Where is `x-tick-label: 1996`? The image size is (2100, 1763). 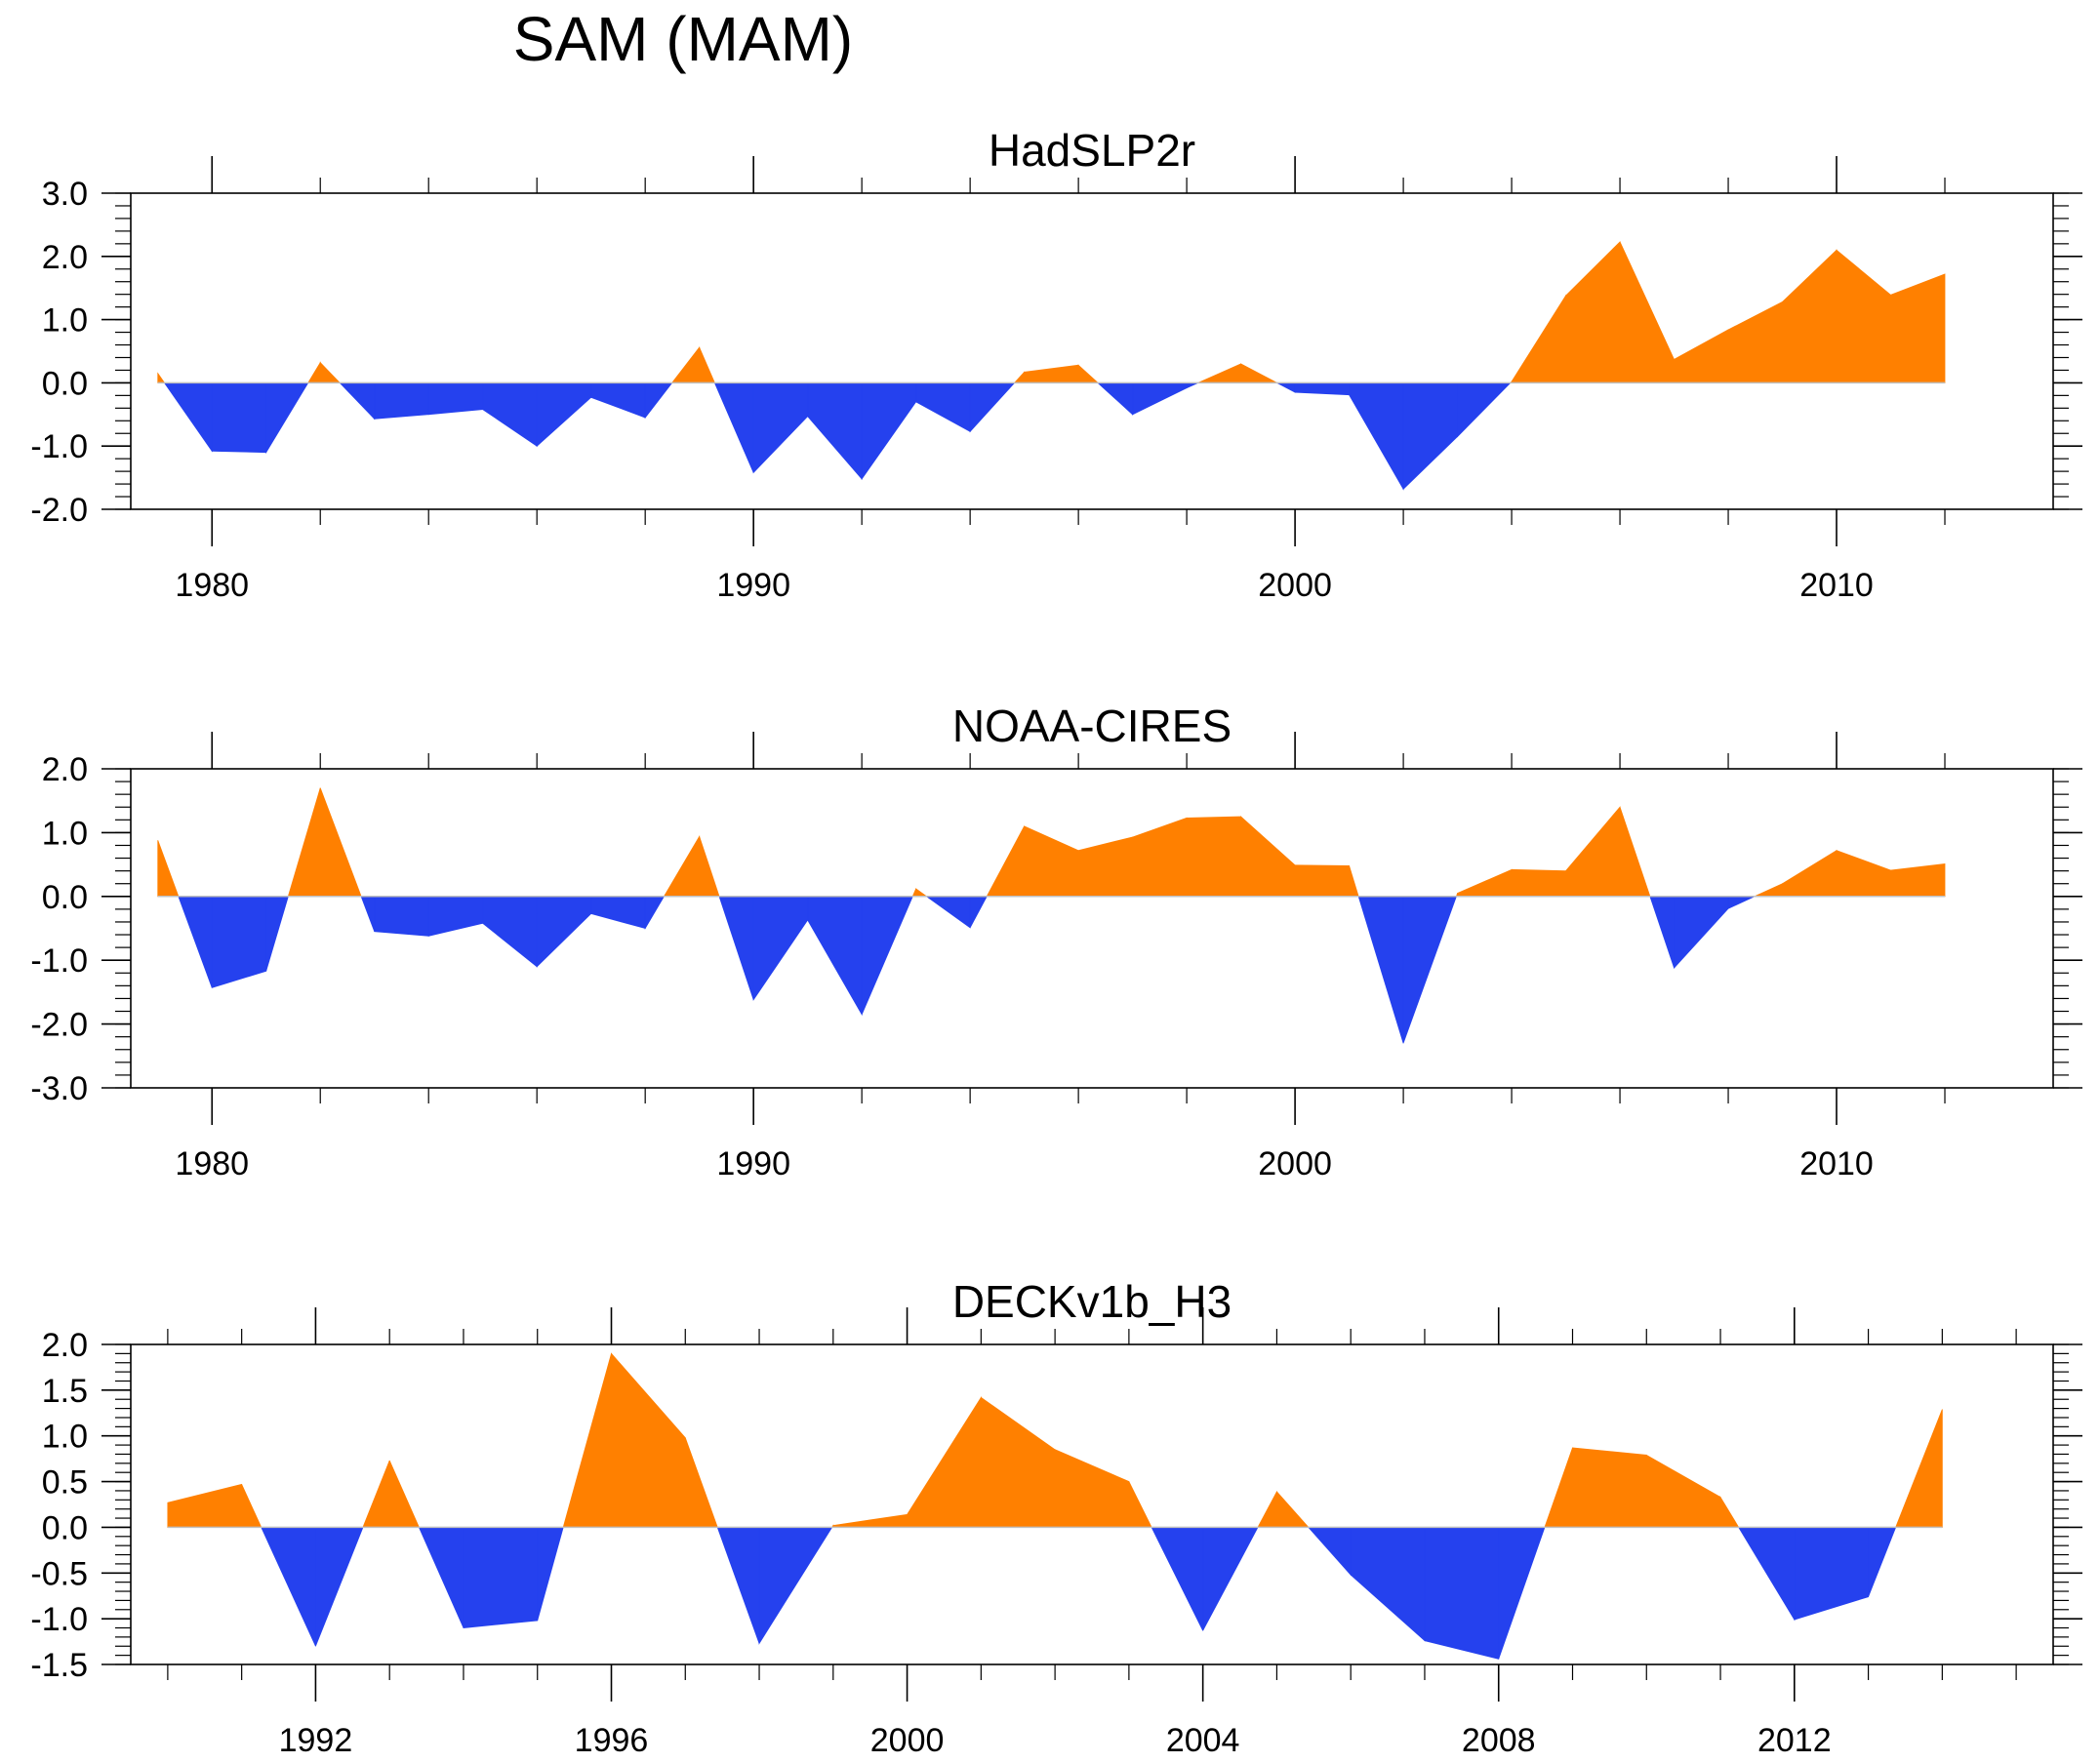 x-tick-label: 1996 is located at coordinates (612, 1740).